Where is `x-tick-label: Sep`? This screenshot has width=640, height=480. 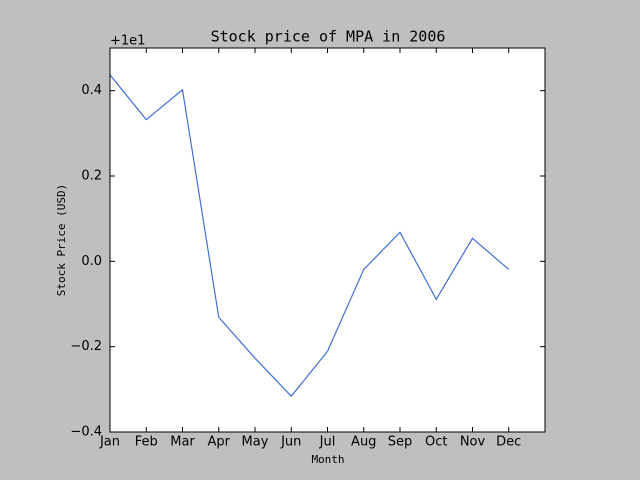 x-tick-label: Sep is located at coordinates (400, 442).